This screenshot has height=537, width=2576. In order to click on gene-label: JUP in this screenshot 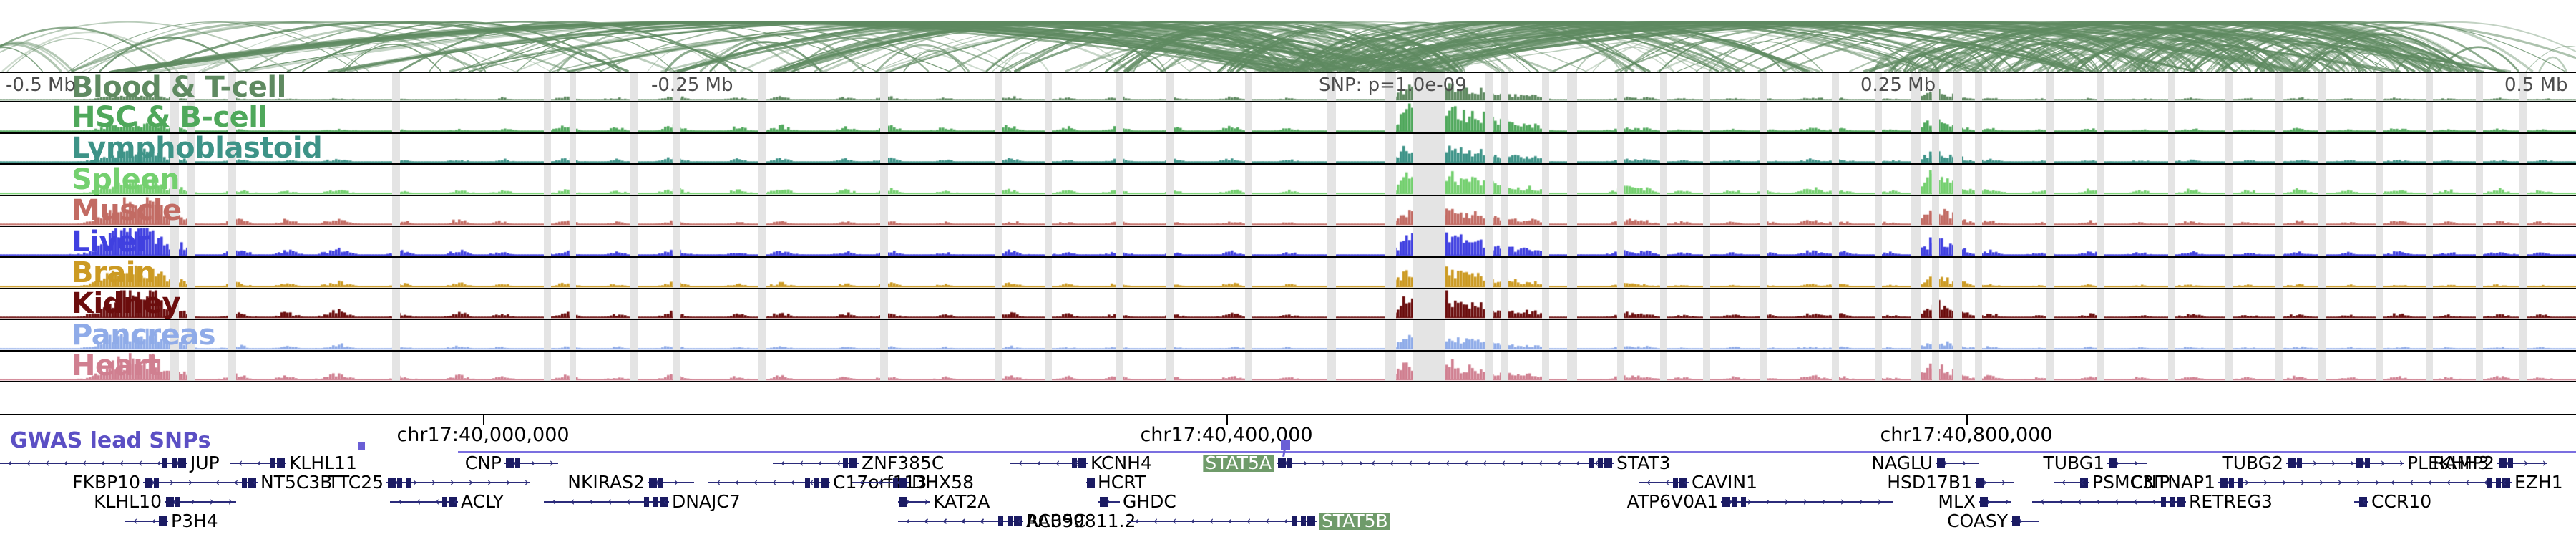, I will do `click(205, 463)`.